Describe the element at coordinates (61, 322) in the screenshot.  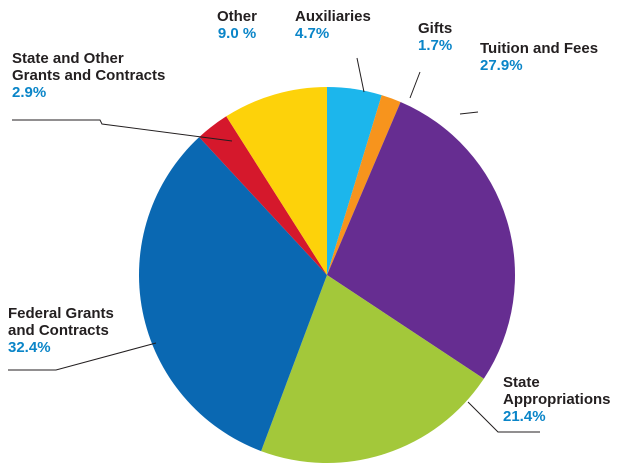
I see `category-name: Federal Grants and Contracts` at that location.